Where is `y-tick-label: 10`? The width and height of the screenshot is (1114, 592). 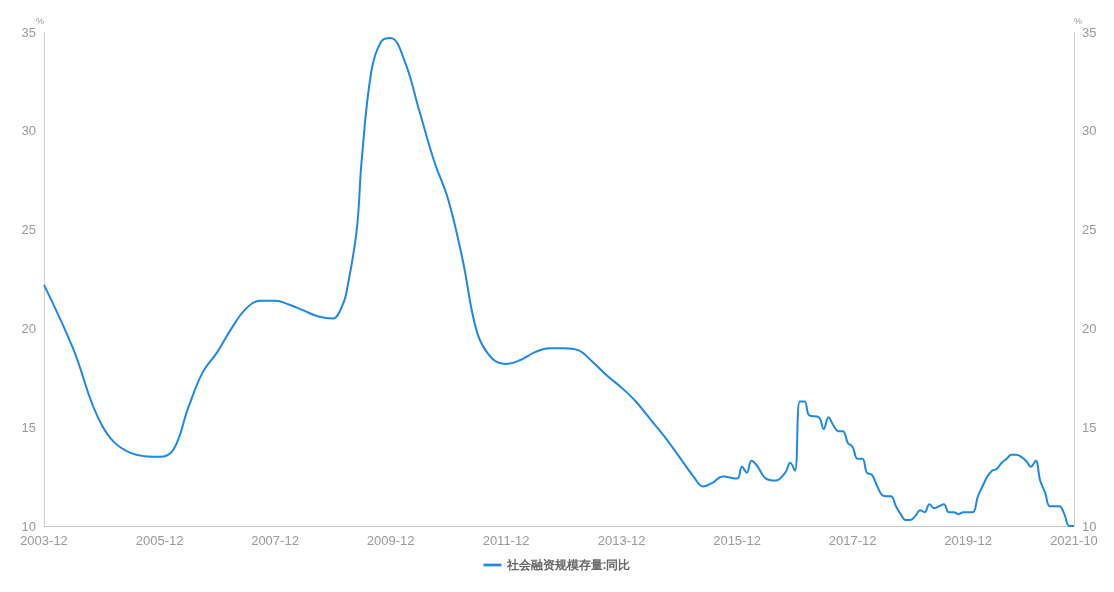 y-tick-label: 10 is located at coordinates (28, 526).